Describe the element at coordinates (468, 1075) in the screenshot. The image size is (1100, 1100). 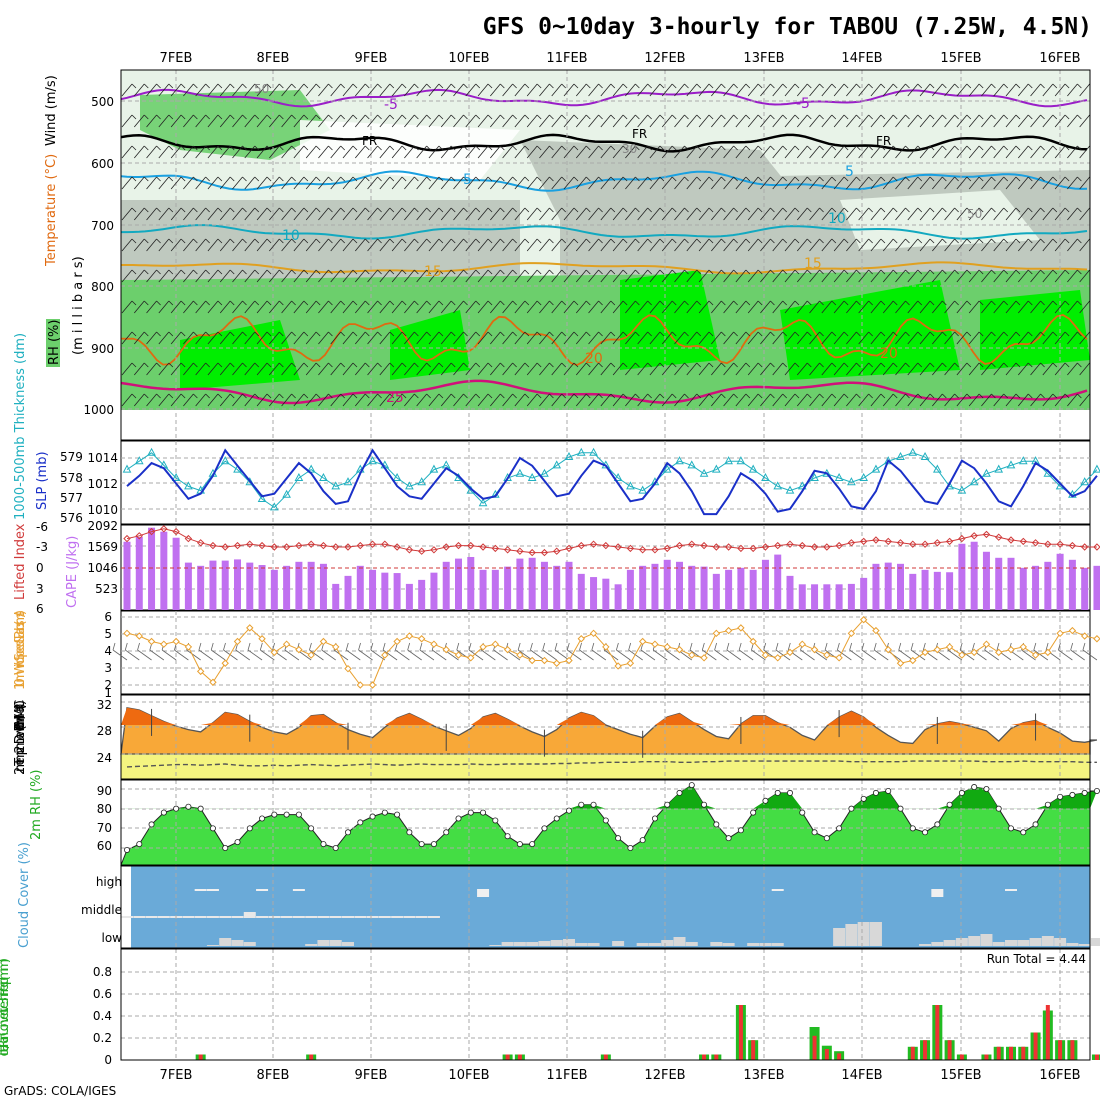
I see `date-tick-label: 10FEB` at that location.